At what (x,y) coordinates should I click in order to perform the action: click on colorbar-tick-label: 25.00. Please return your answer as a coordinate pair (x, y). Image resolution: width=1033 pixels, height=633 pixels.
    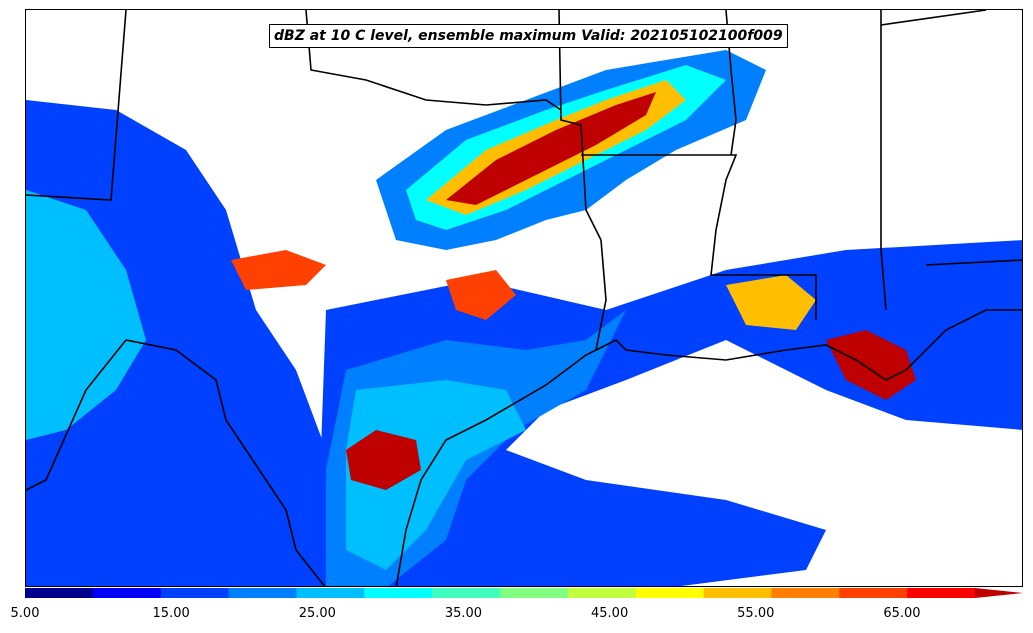
    Looking at the image, I should click on (317, 613).